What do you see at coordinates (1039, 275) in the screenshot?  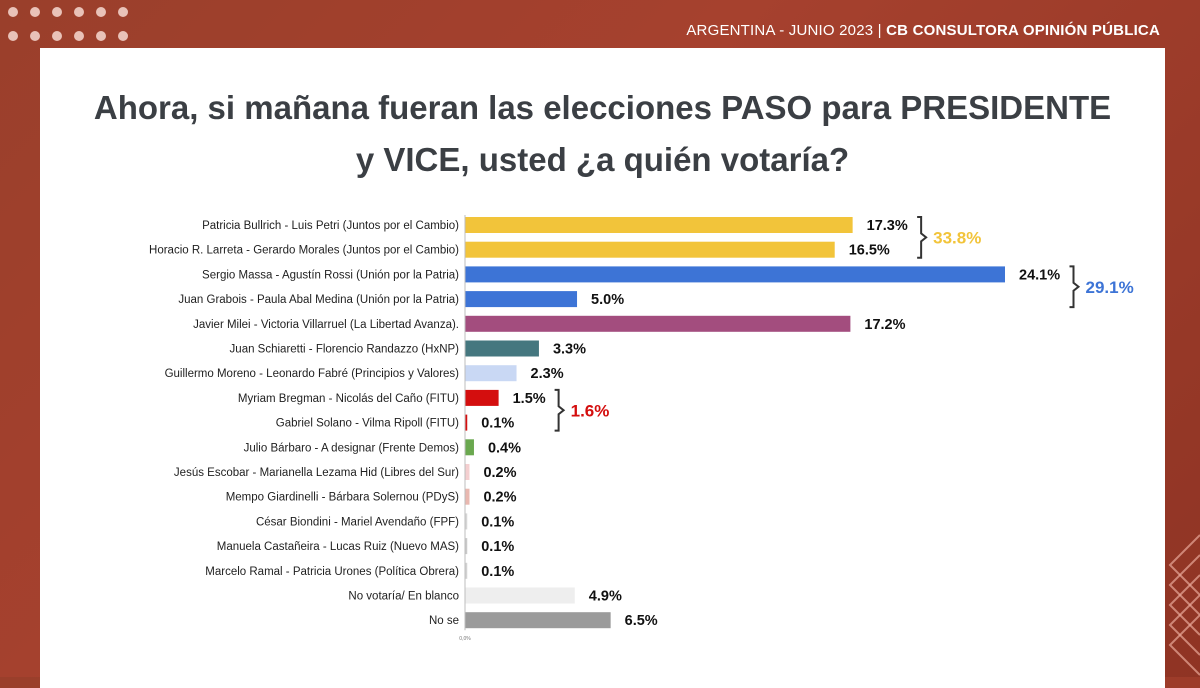 I see `value-label: 24.1%` at bounding box center [1039, 275].